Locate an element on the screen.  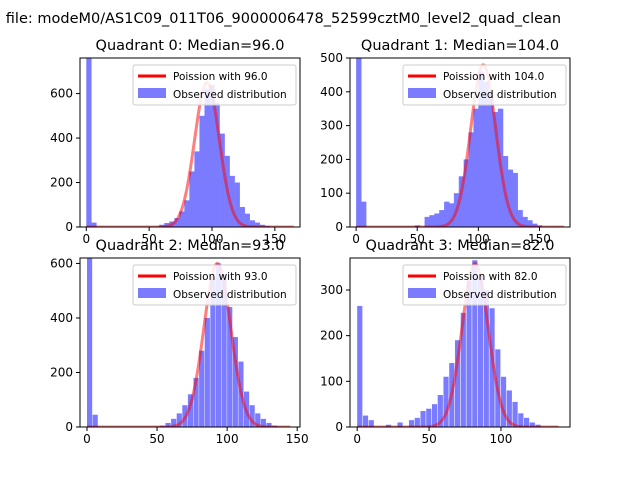
subplot-title: Quadrant 2: Median=93.0 is located at coordinates (190, 246).